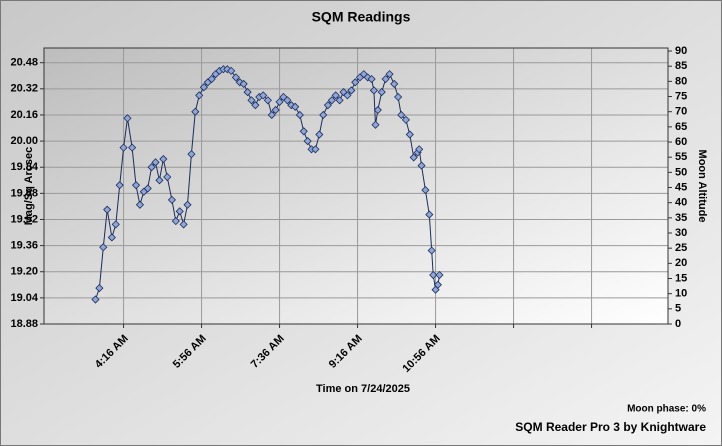 The height and width of the screenshot is (446, 722). Describe the element at coordinates (361, 17) in the screenshot. I see `chart-title: SQM Readings` at that location.